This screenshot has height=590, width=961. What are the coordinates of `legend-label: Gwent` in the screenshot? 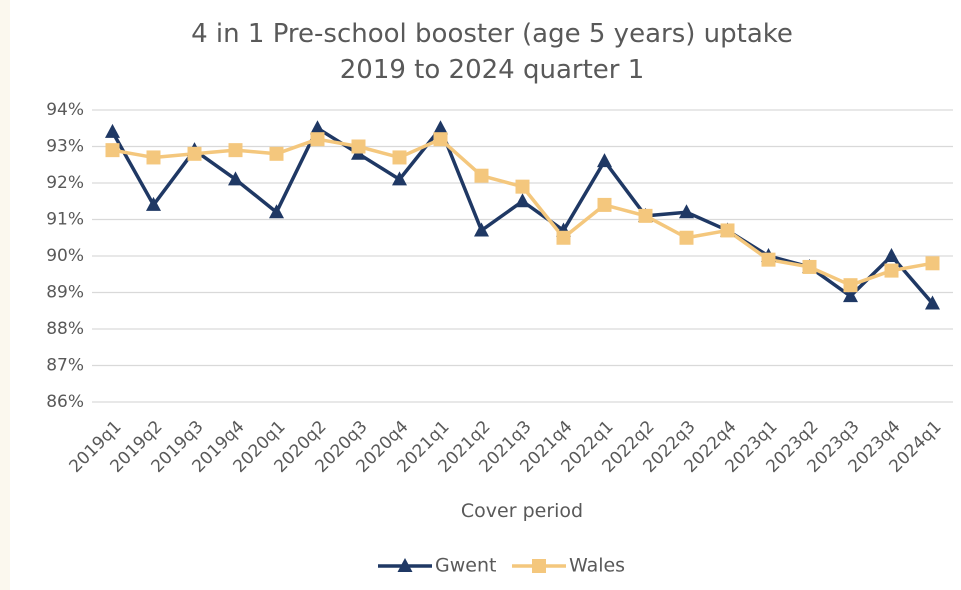 It's located at (465, 566).